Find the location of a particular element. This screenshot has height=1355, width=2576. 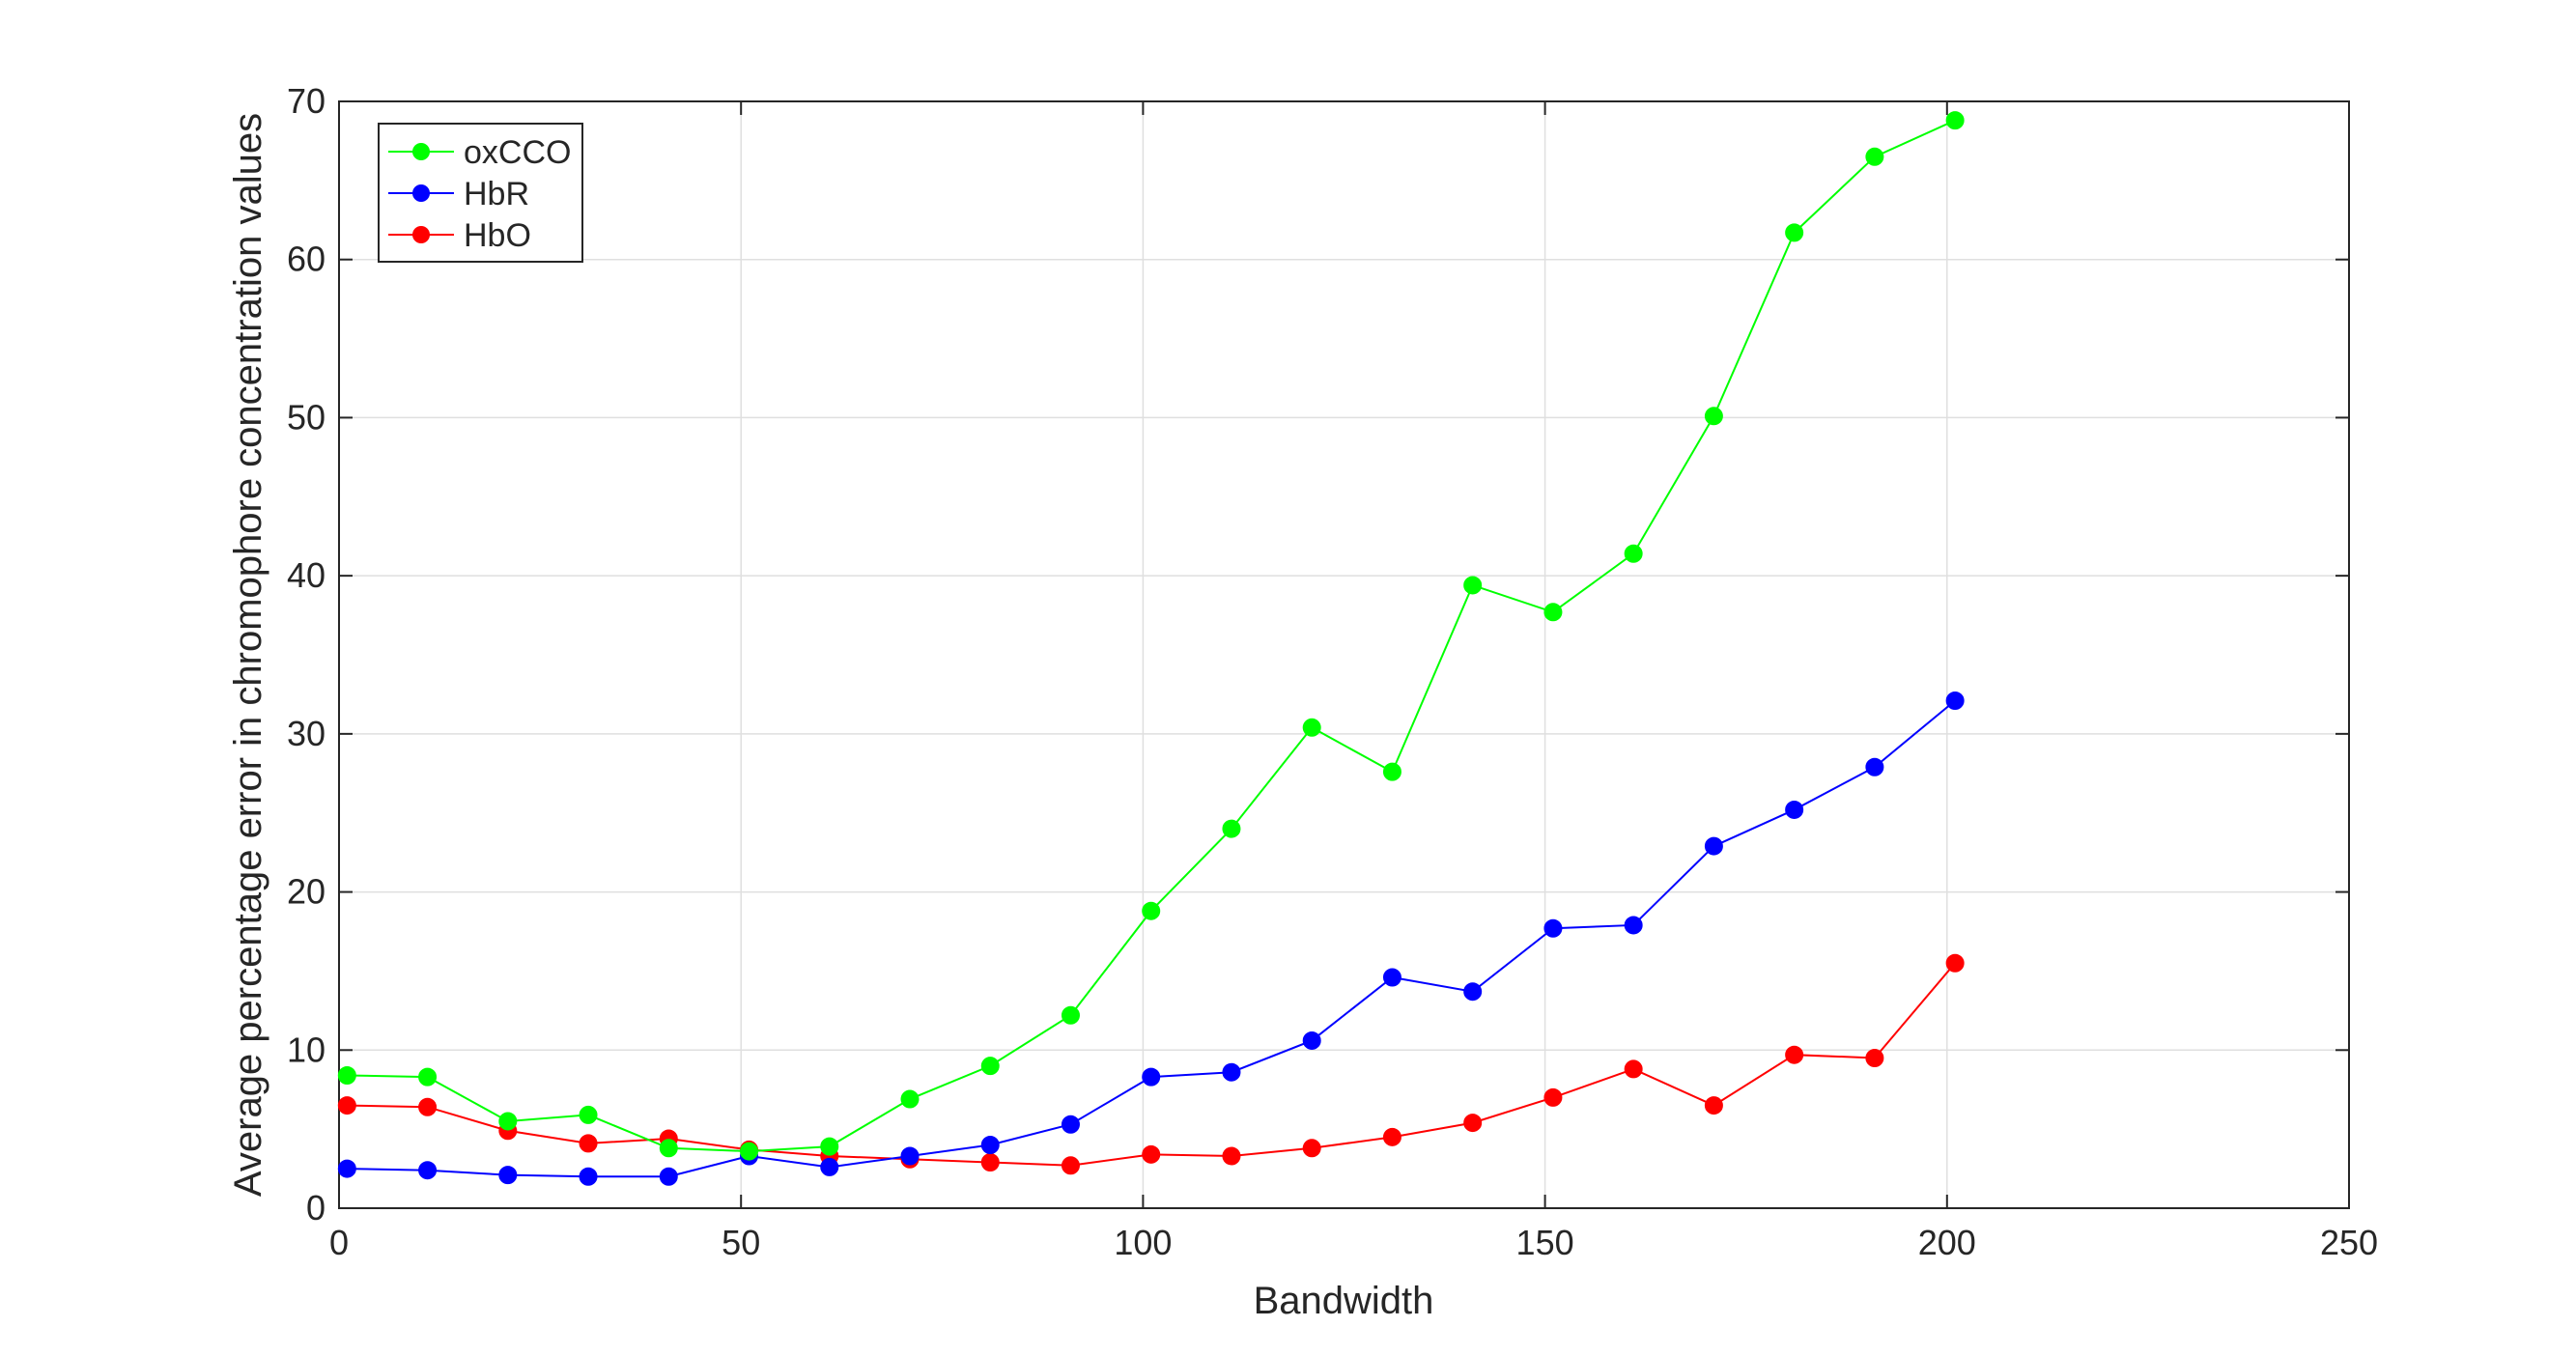

x-tick-label: 250 is located at coordinates (2349, 1242).